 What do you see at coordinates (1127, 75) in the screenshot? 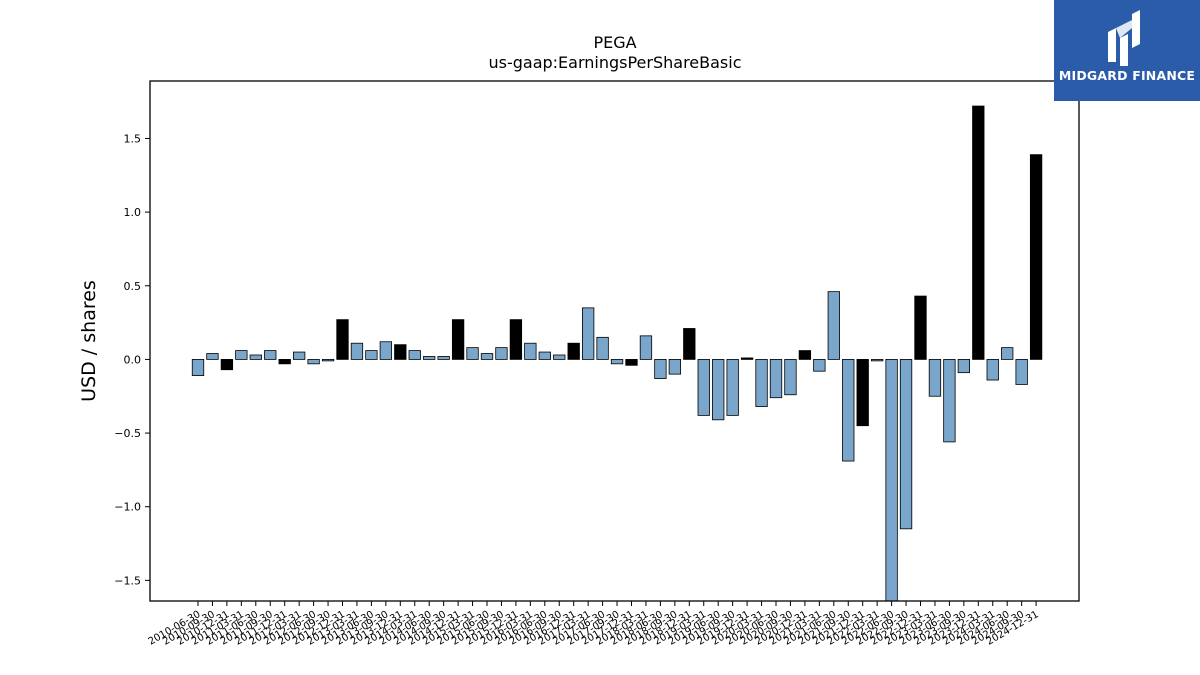
I see `brand-name: MIDGARD FINANCE` at bounding box center [1127, 75].